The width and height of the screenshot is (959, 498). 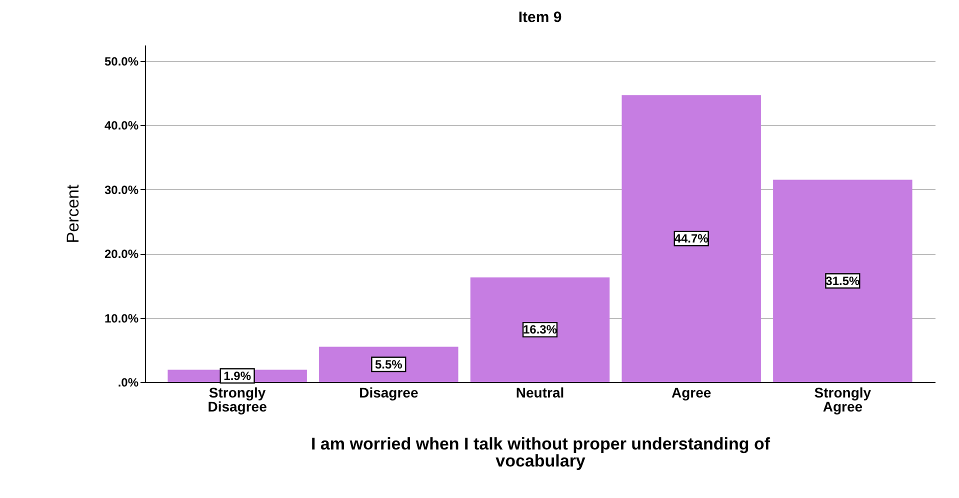 What do you see at coordinates (121, 125) in the screenshot?
I see `y-tick-label: 40.0%` at bounding box center [121, 125].